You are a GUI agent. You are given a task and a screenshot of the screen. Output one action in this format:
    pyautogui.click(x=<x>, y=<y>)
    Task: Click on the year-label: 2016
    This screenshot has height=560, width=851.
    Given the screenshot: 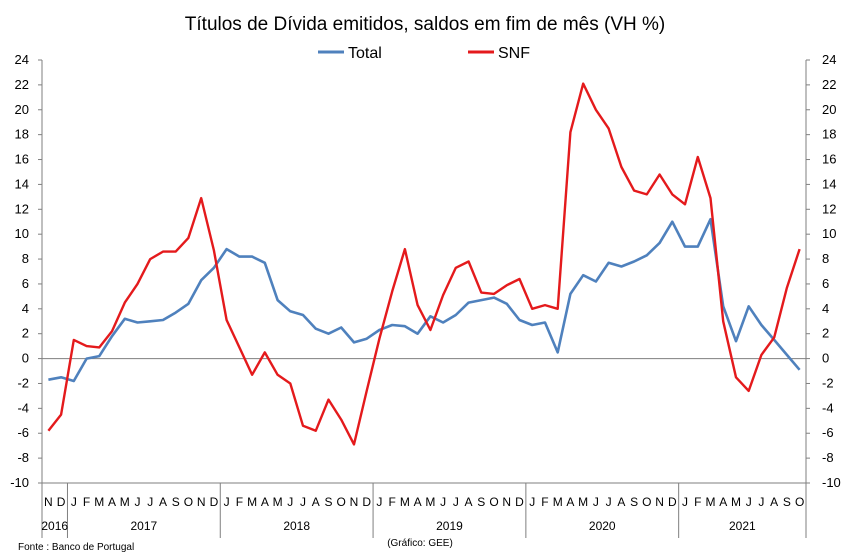 What is the action you would take?
    pyautogui.click(x=54, y=526)
    